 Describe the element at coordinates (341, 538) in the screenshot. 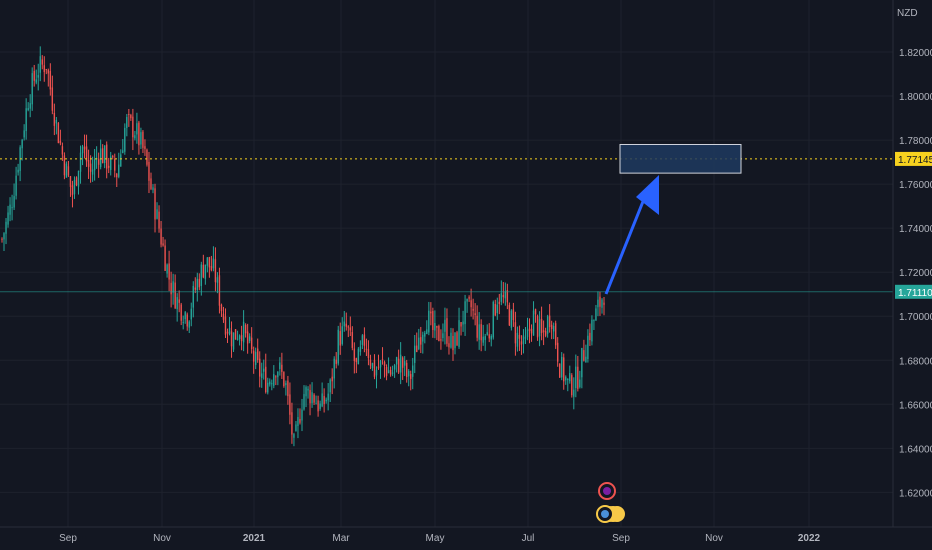

I see `x-tick-label: Mar` at that location.